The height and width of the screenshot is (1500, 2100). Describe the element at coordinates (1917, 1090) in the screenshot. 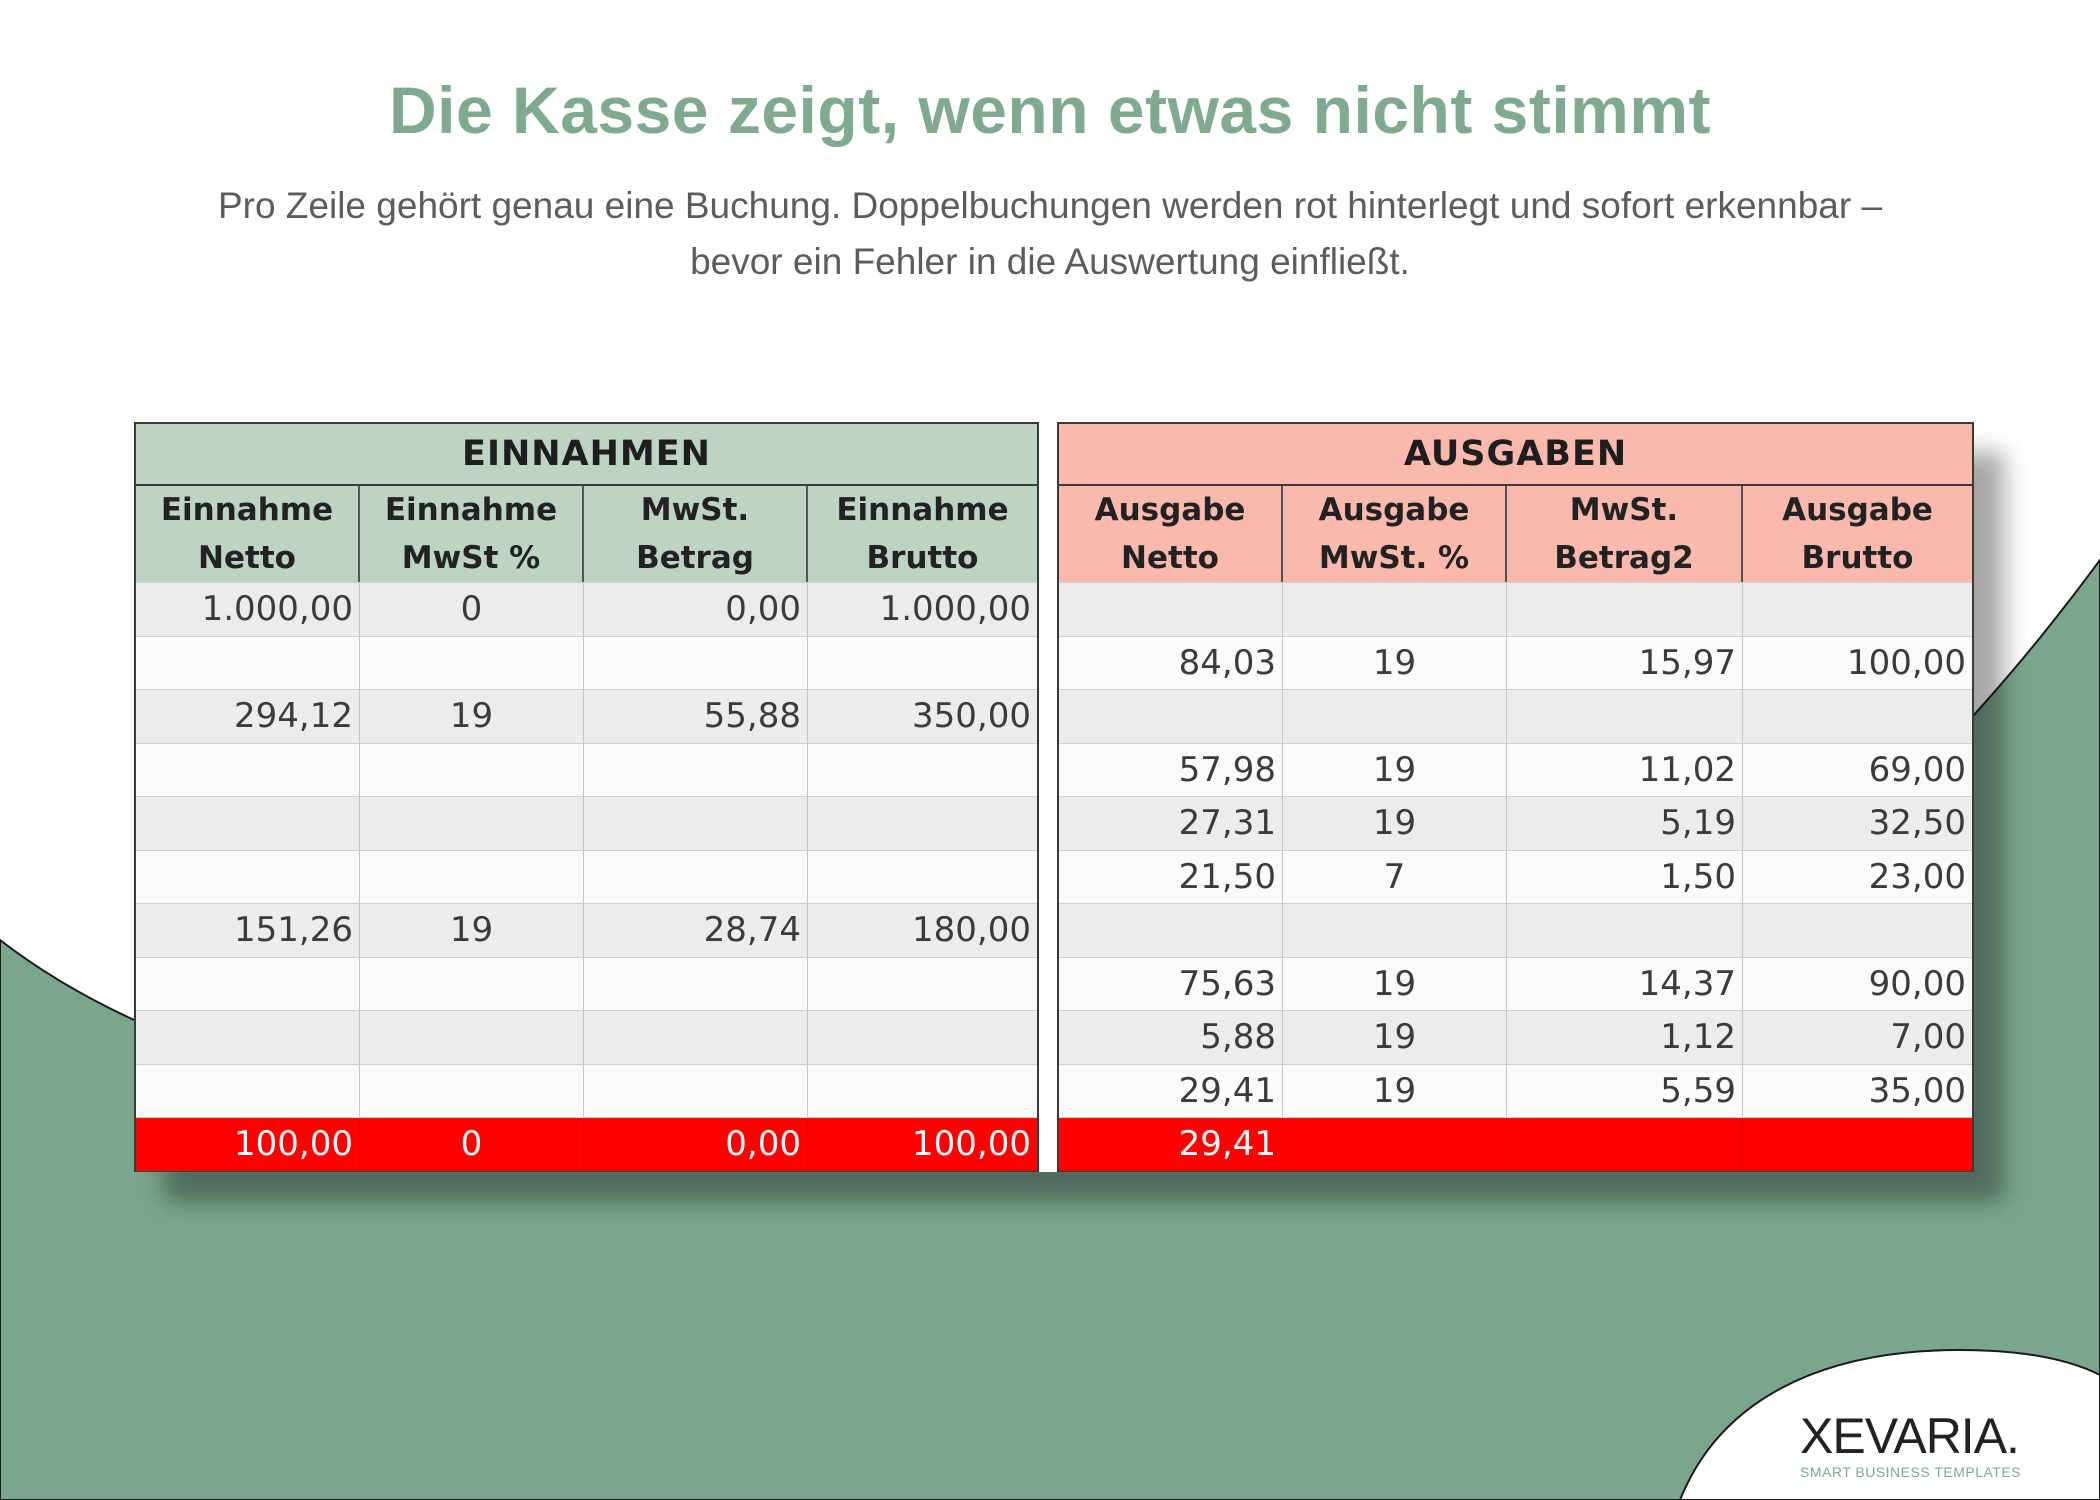

I see `table-cell: 35,00` at that location.